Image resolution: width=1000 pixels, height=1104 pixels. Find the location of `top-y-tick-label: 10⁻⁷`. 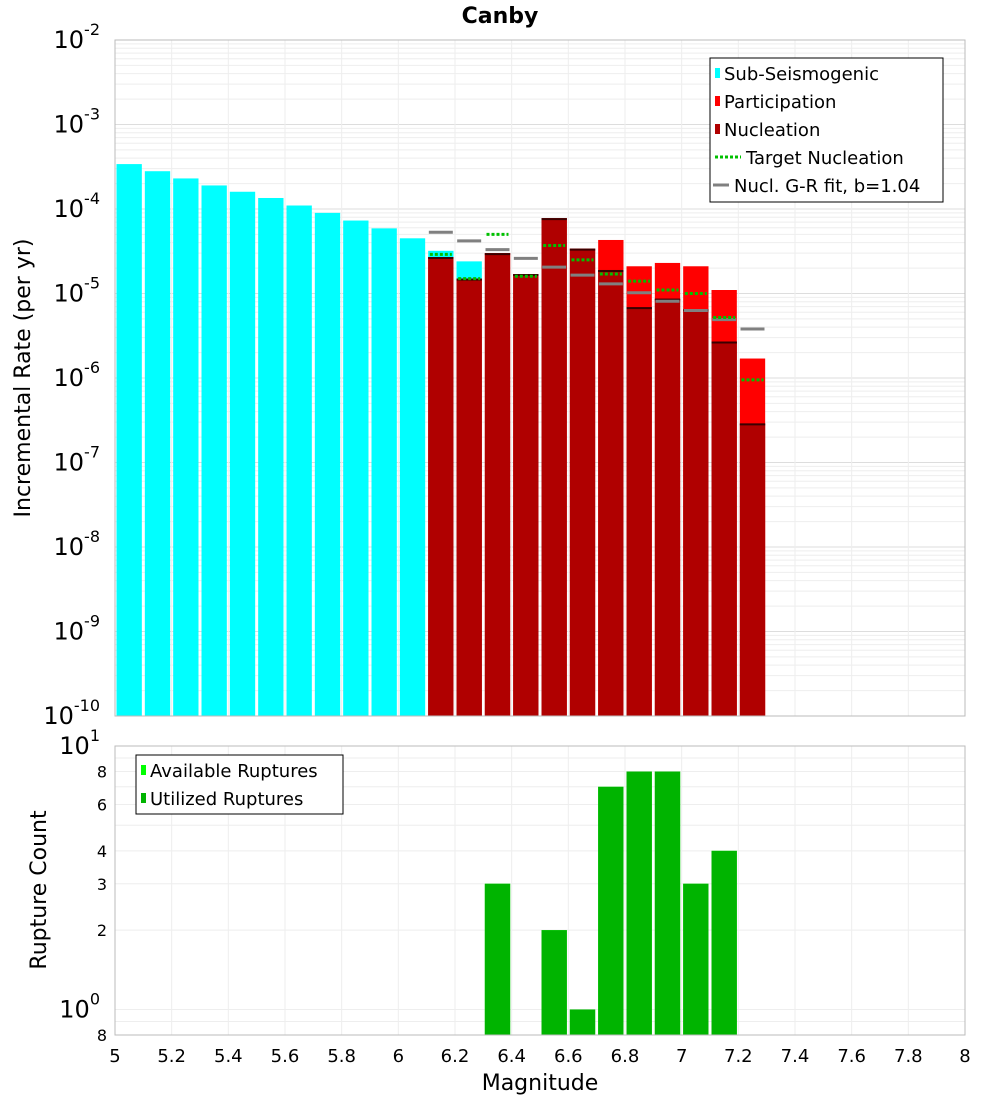

top-y-tick-label: 10⁻⁷ is located at coordinates (77, 460).